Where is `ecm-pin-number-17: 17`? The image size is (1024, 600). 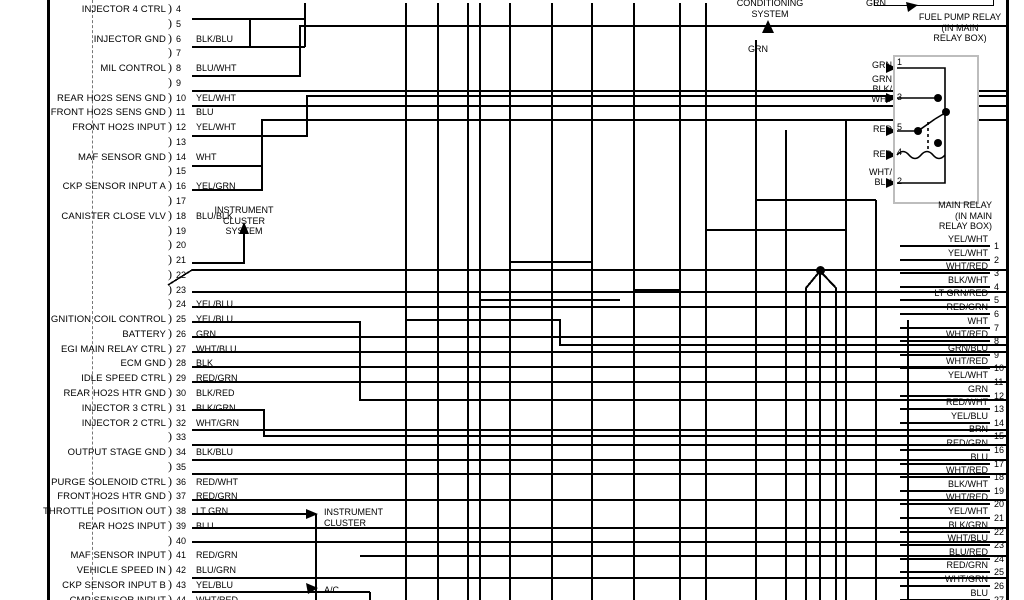 ecm-pin-number-17: 17 is located at coordinates (181, 201).